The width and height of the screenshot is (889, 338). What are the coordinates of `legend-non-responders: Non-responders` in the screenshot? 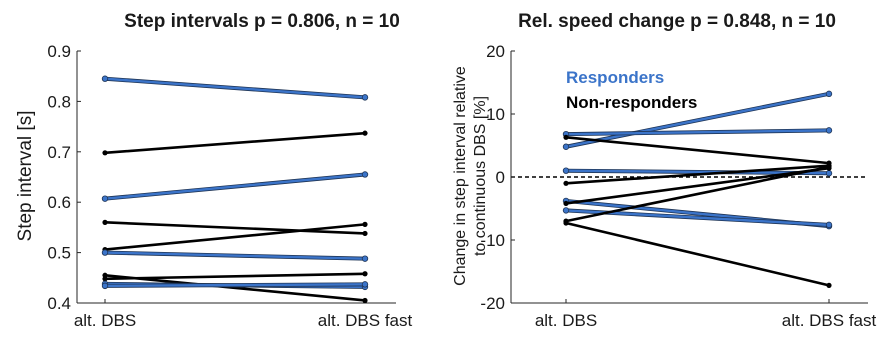 It's located at (631, 102).